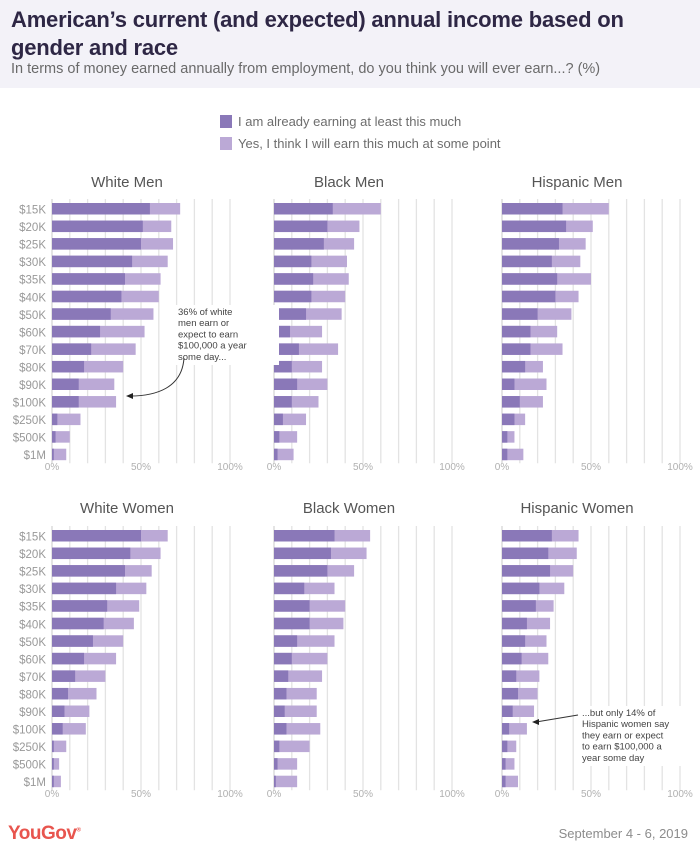 This screenshot has width=700, height=849. What do you see at coordinates (44, 834) in the screenshot?
I see `yougov-logo: YouGov®` at bounding box center [44, 834].